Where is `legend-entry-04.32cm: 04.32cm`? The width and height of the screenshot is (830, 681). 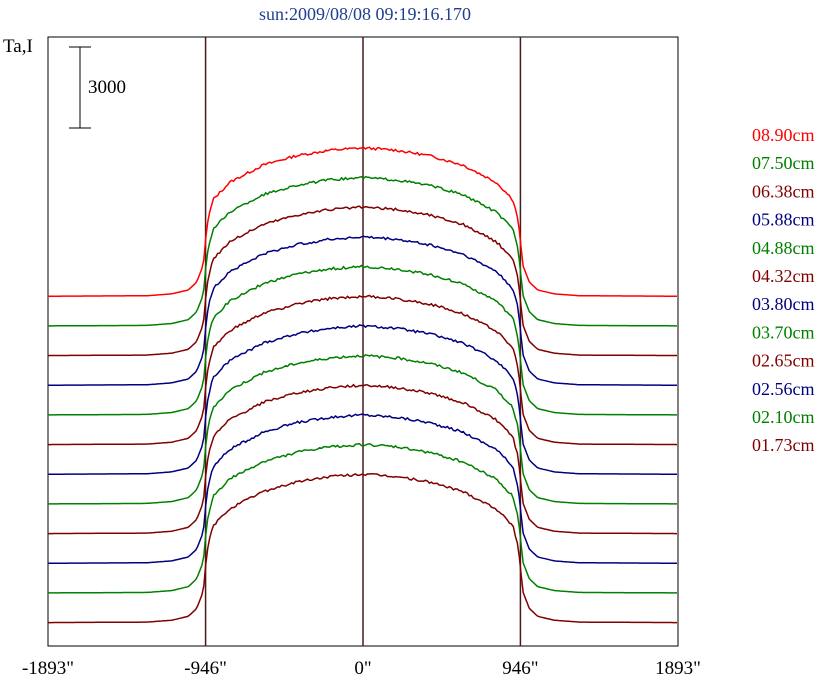
legend-entry-04.32cm: 04.32cm is located at coordinates (783, 276).